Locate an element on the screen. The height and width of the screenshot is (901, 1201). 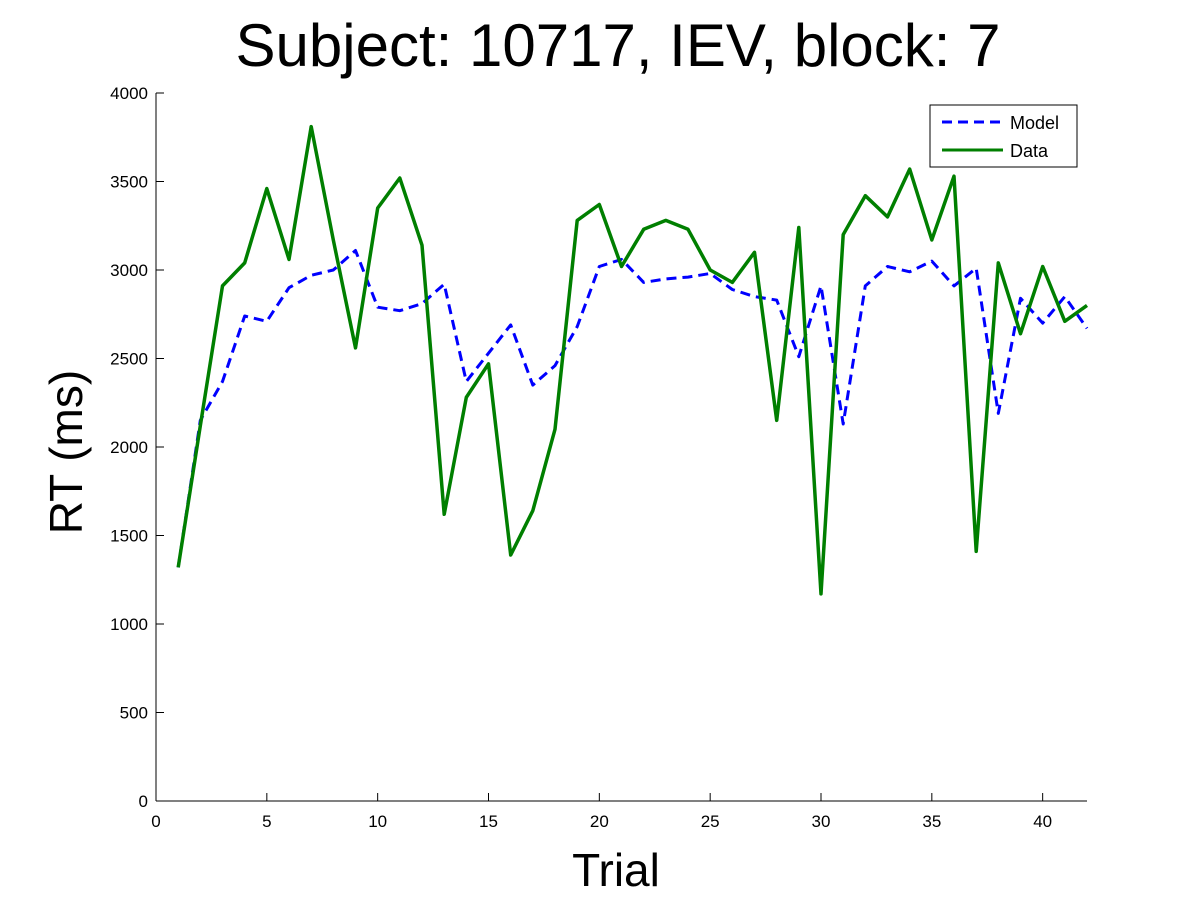
legend-label-data: Data is located at coordinates (1029, 151).